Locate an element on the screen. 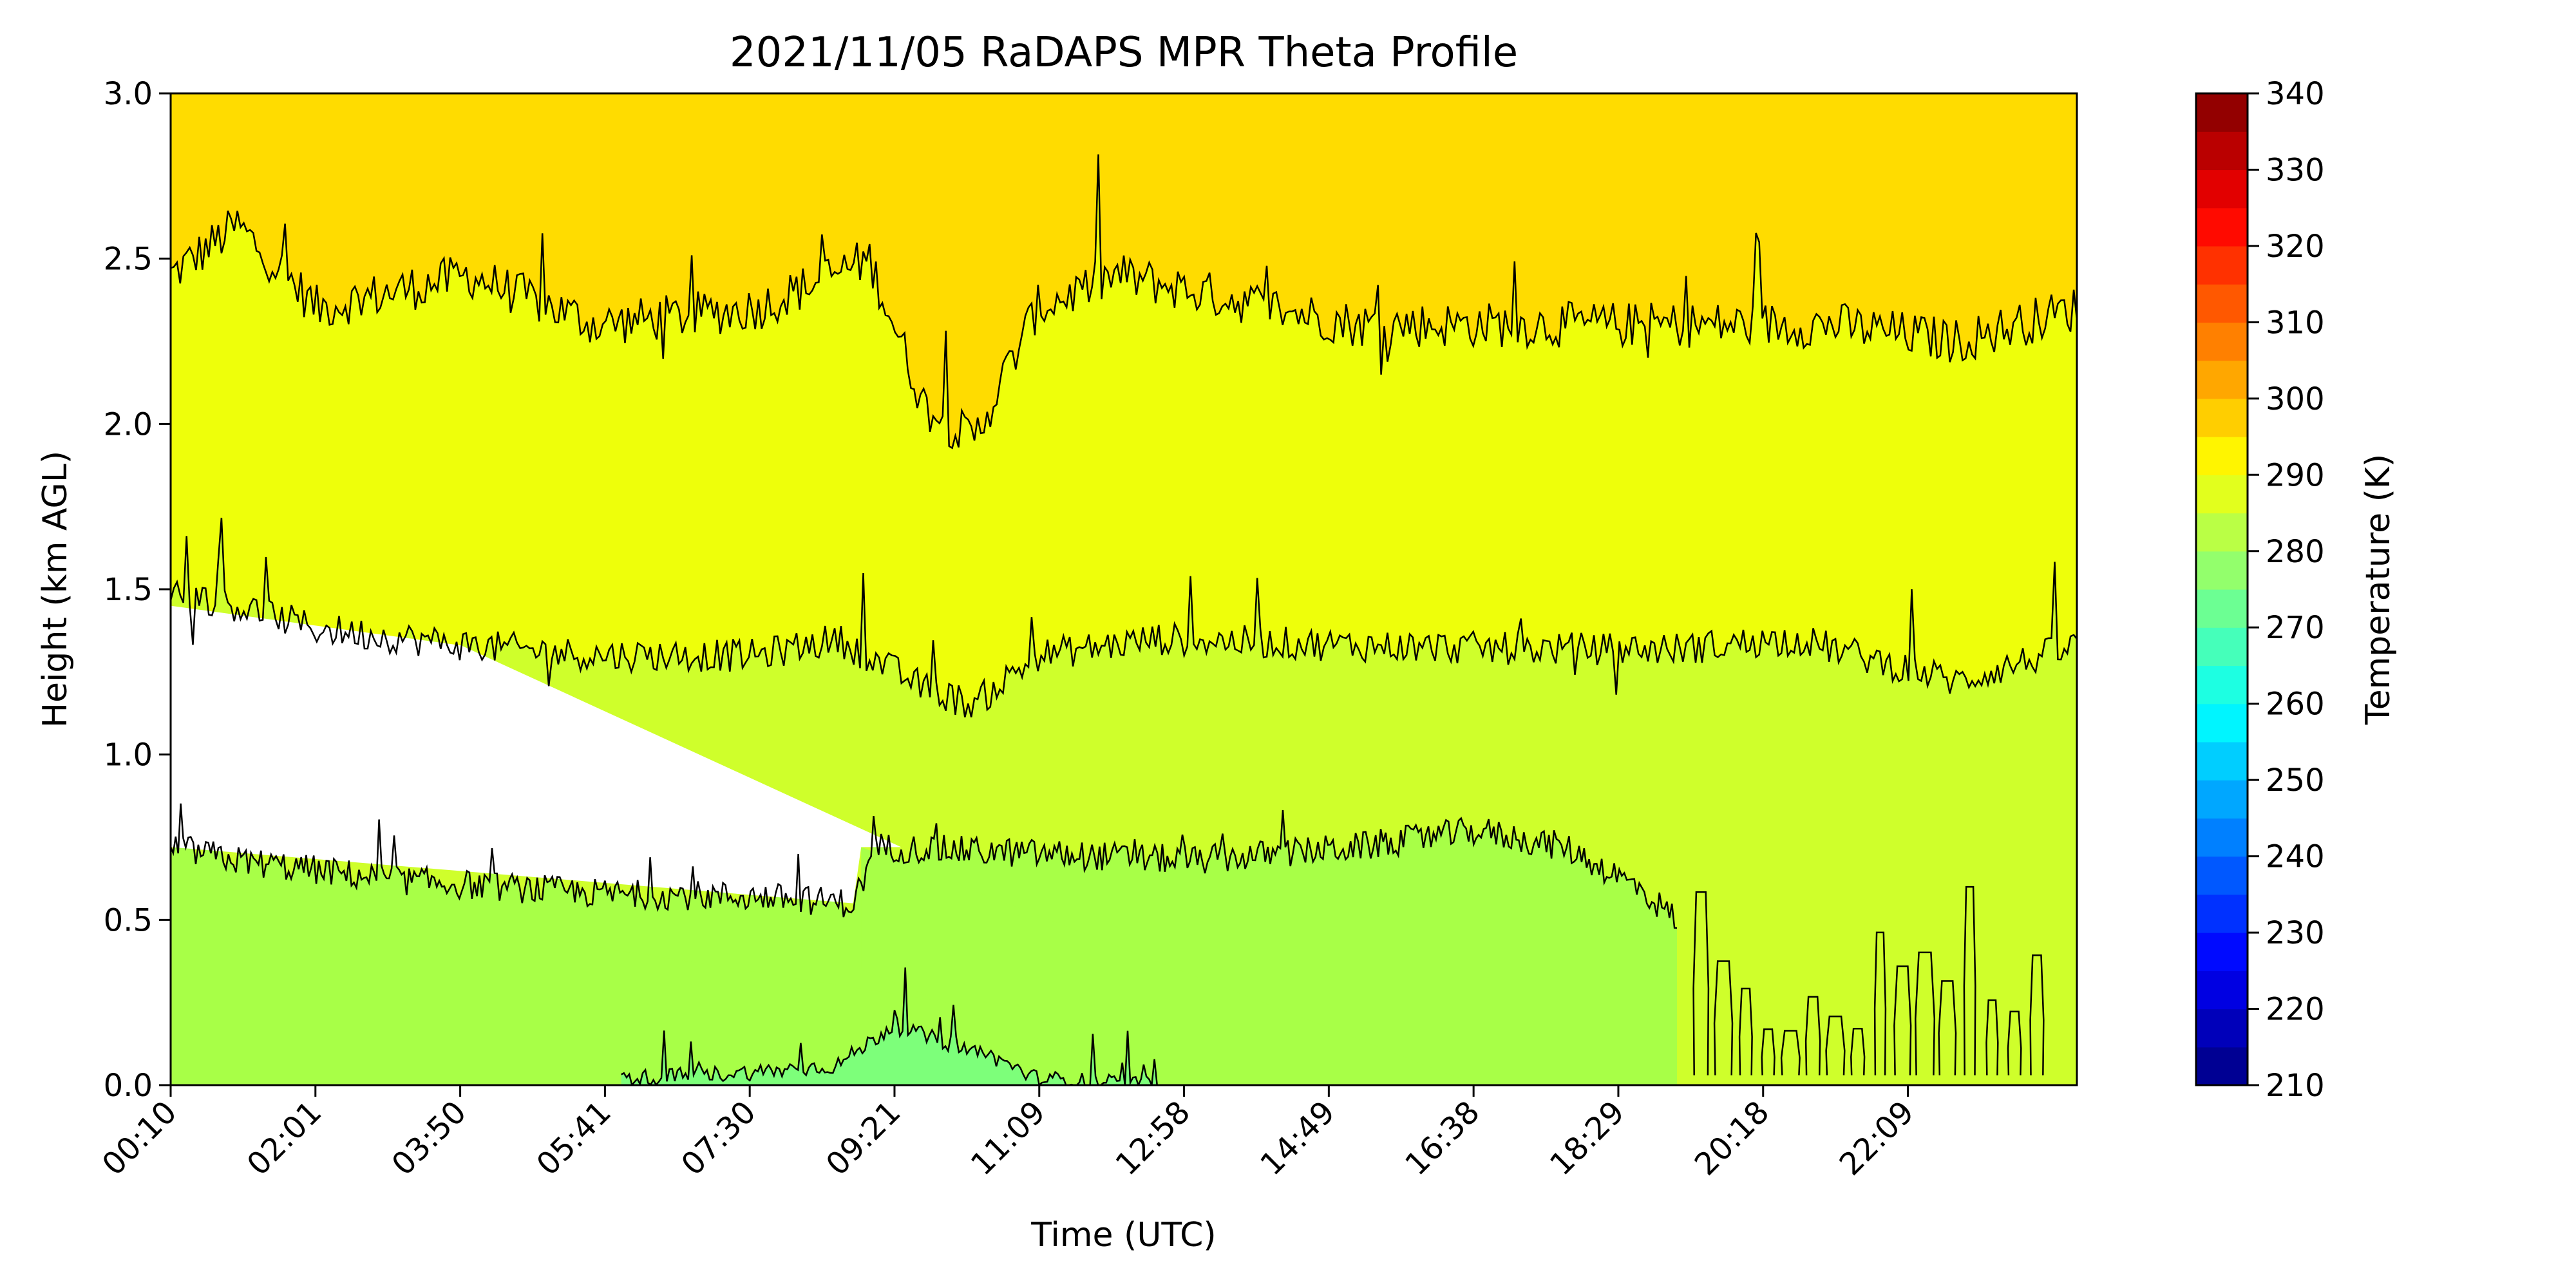 This screenshot has width=2576, height=1288. colorbar-tick-label: 250 is located at coordinates (2295, 781).